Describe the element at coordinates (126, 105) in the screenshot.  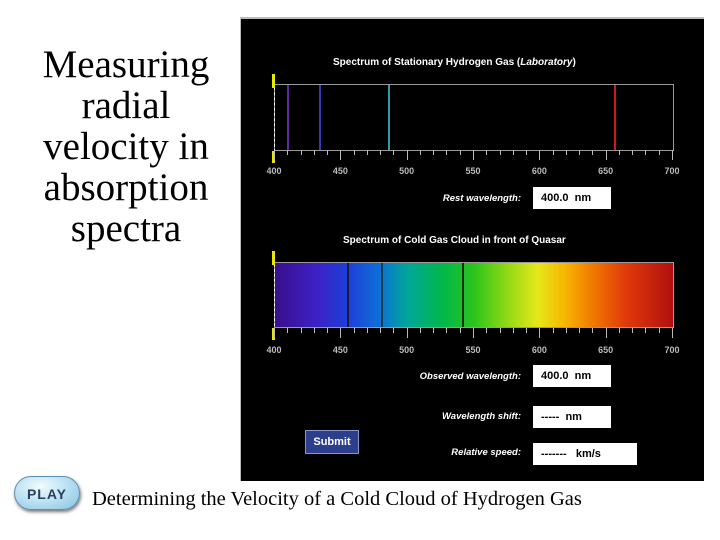
I see `title-line: radial` at that location.